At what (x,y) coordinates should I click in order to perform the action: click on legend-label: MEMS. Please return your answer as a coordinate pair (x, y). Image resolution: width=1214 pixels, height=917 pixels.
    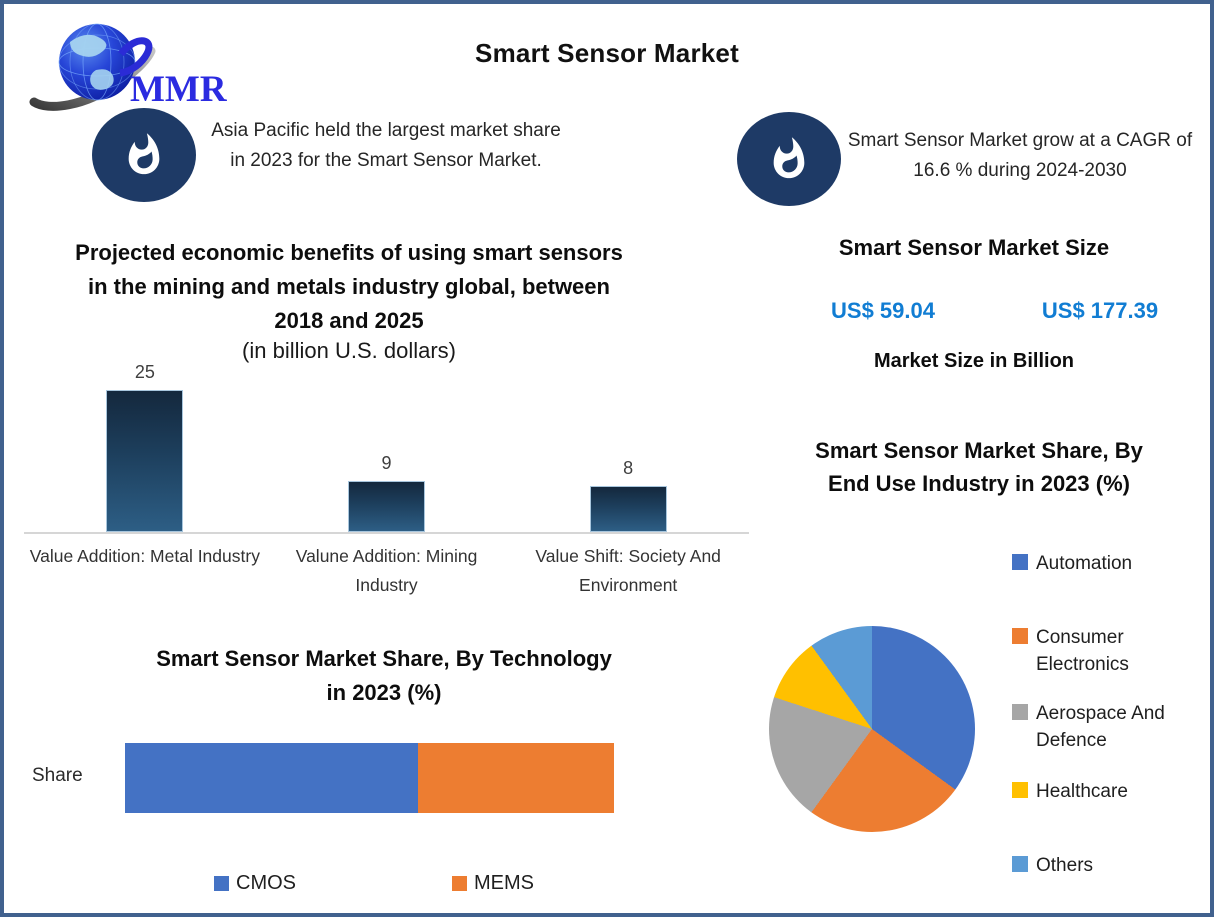
    Looking at the image, I should click on (504, 883).